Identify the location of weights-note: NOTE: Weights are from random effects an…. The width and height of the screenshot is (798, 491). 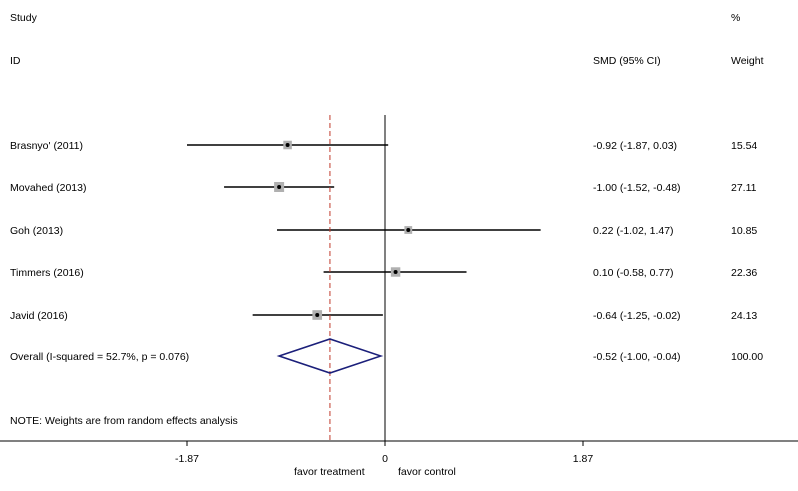
(124, 421).